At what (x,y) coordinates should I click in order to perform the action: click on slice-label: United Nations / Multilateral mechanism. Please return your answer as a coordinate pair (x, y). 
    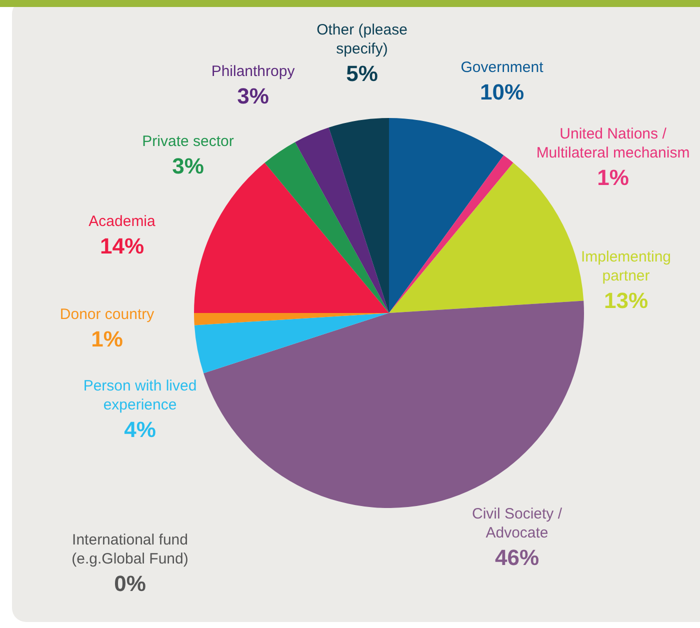
    Looking at the image, I should click on (613, 144).